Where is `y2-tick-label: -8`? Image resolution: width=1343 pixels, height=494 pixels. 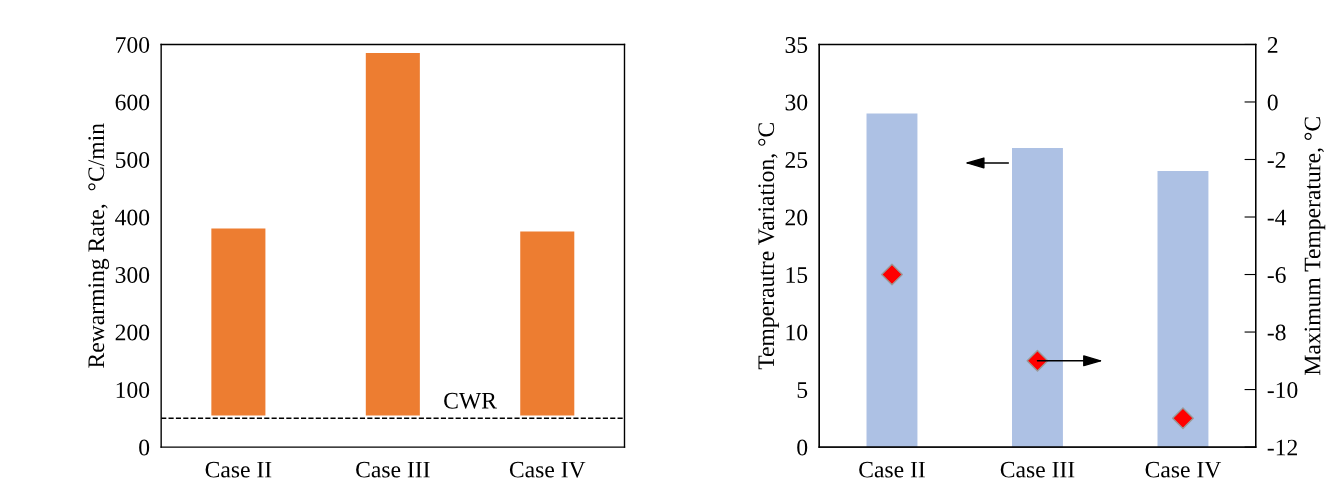
y2-tick-label: -8 is located at coordinates (1276, 332).